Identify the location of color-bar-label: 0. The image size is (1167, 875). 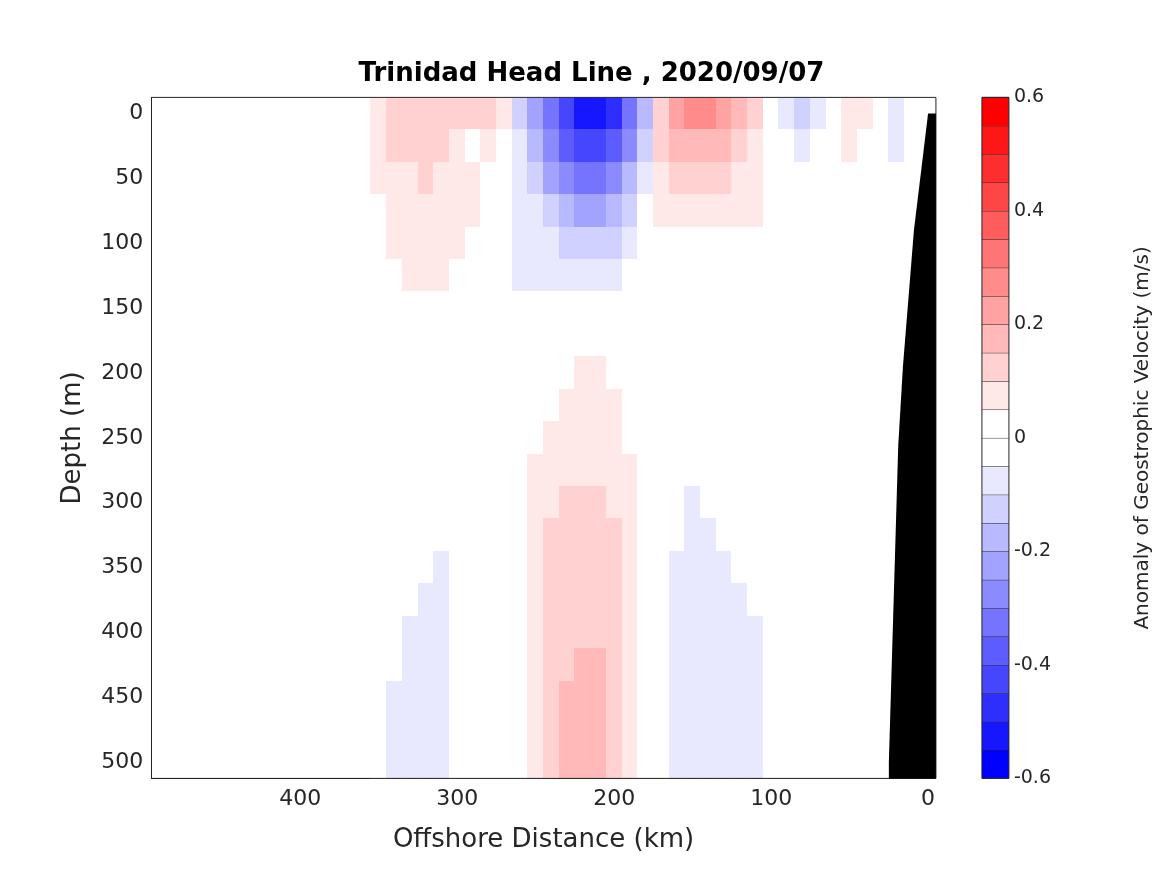
(1020, 435).